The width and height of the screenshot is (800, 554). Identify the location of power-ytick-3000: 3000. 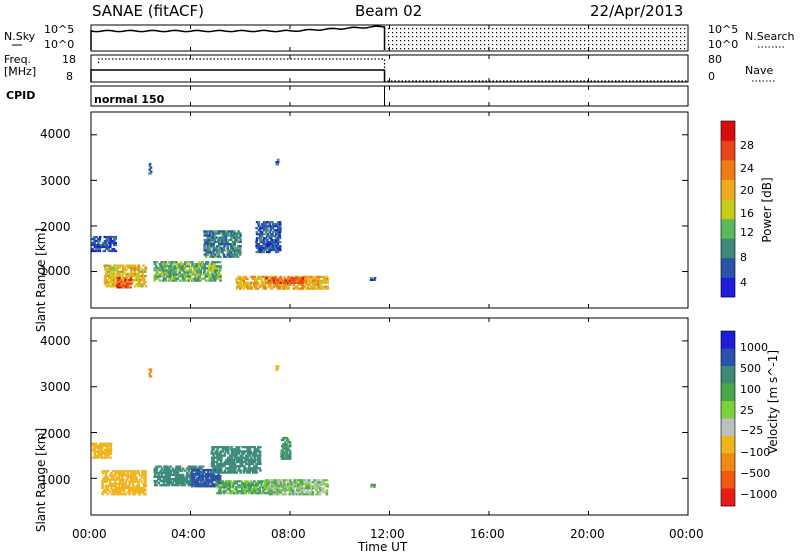
(55, 181).